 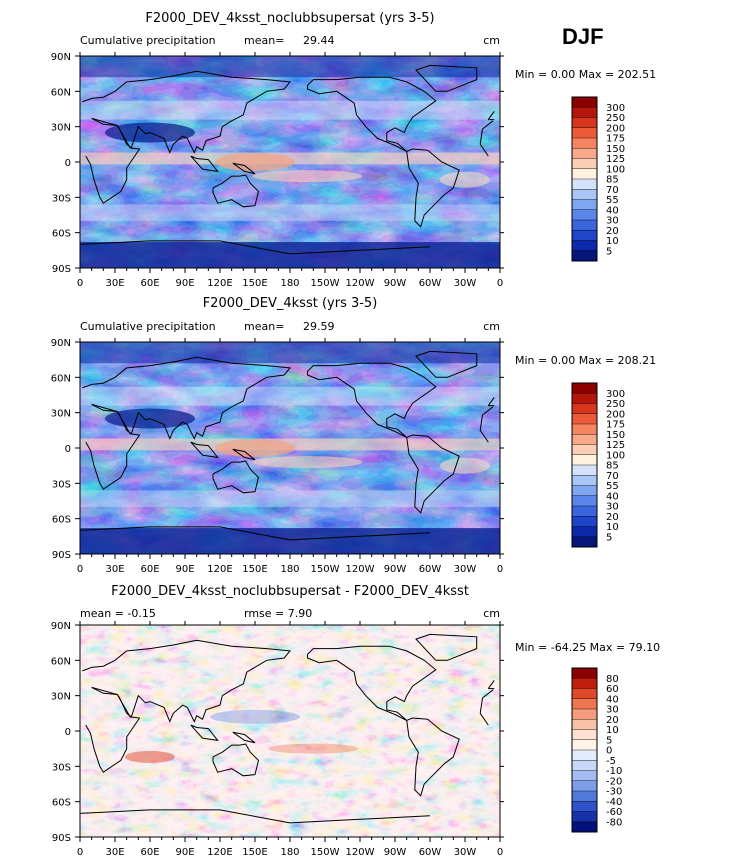 I want to click on colorbar-level-label: 30, so click(x=612, y=507).